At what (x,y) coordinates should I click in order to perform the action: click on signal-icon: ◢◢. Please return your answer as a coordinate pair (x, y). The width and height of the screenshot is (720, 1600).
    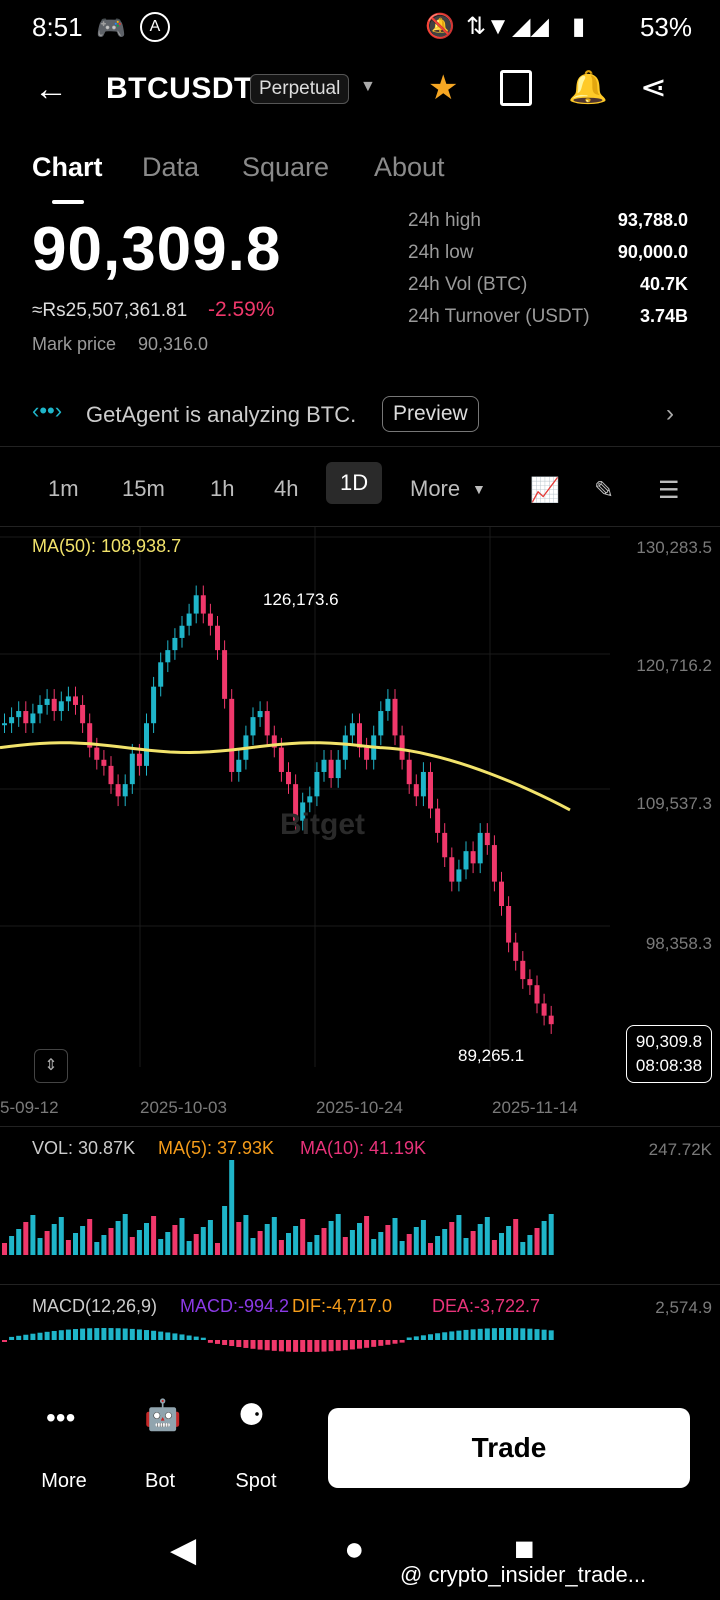
    Looking at the image, I should click on (530, 26).